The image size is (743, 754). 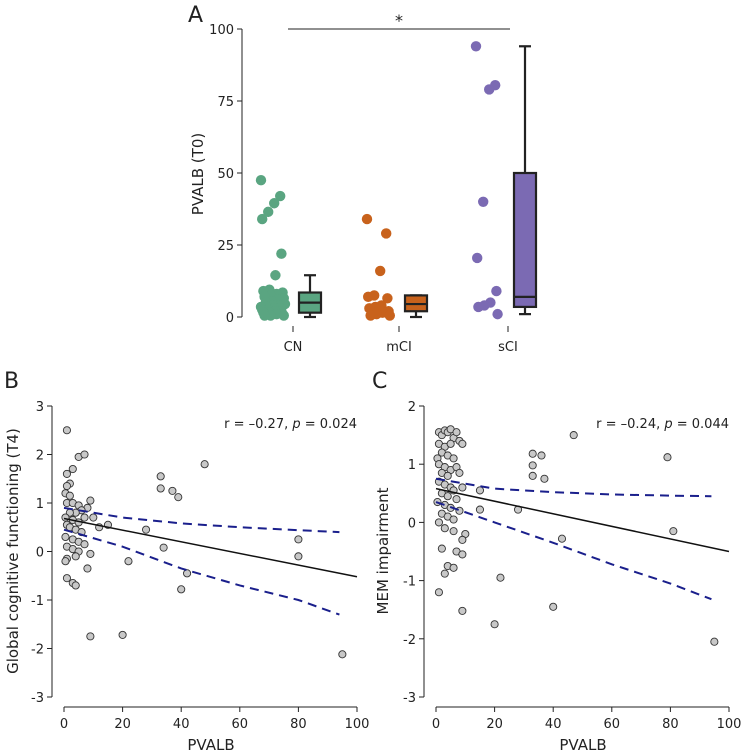 I want to click on panel-c-x-tick-label: 100, so click(x=729, y=724).